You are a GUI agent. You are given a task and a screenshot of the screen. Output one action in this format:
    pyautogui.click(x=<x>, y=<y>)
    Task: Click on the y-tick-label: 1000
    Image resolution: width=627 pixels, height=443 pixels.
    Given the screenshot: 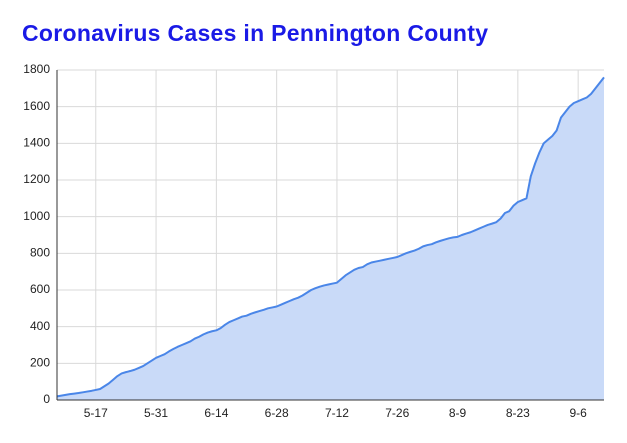 What is the action you would take?
    pyautogui.click(x=36, y=216)
    